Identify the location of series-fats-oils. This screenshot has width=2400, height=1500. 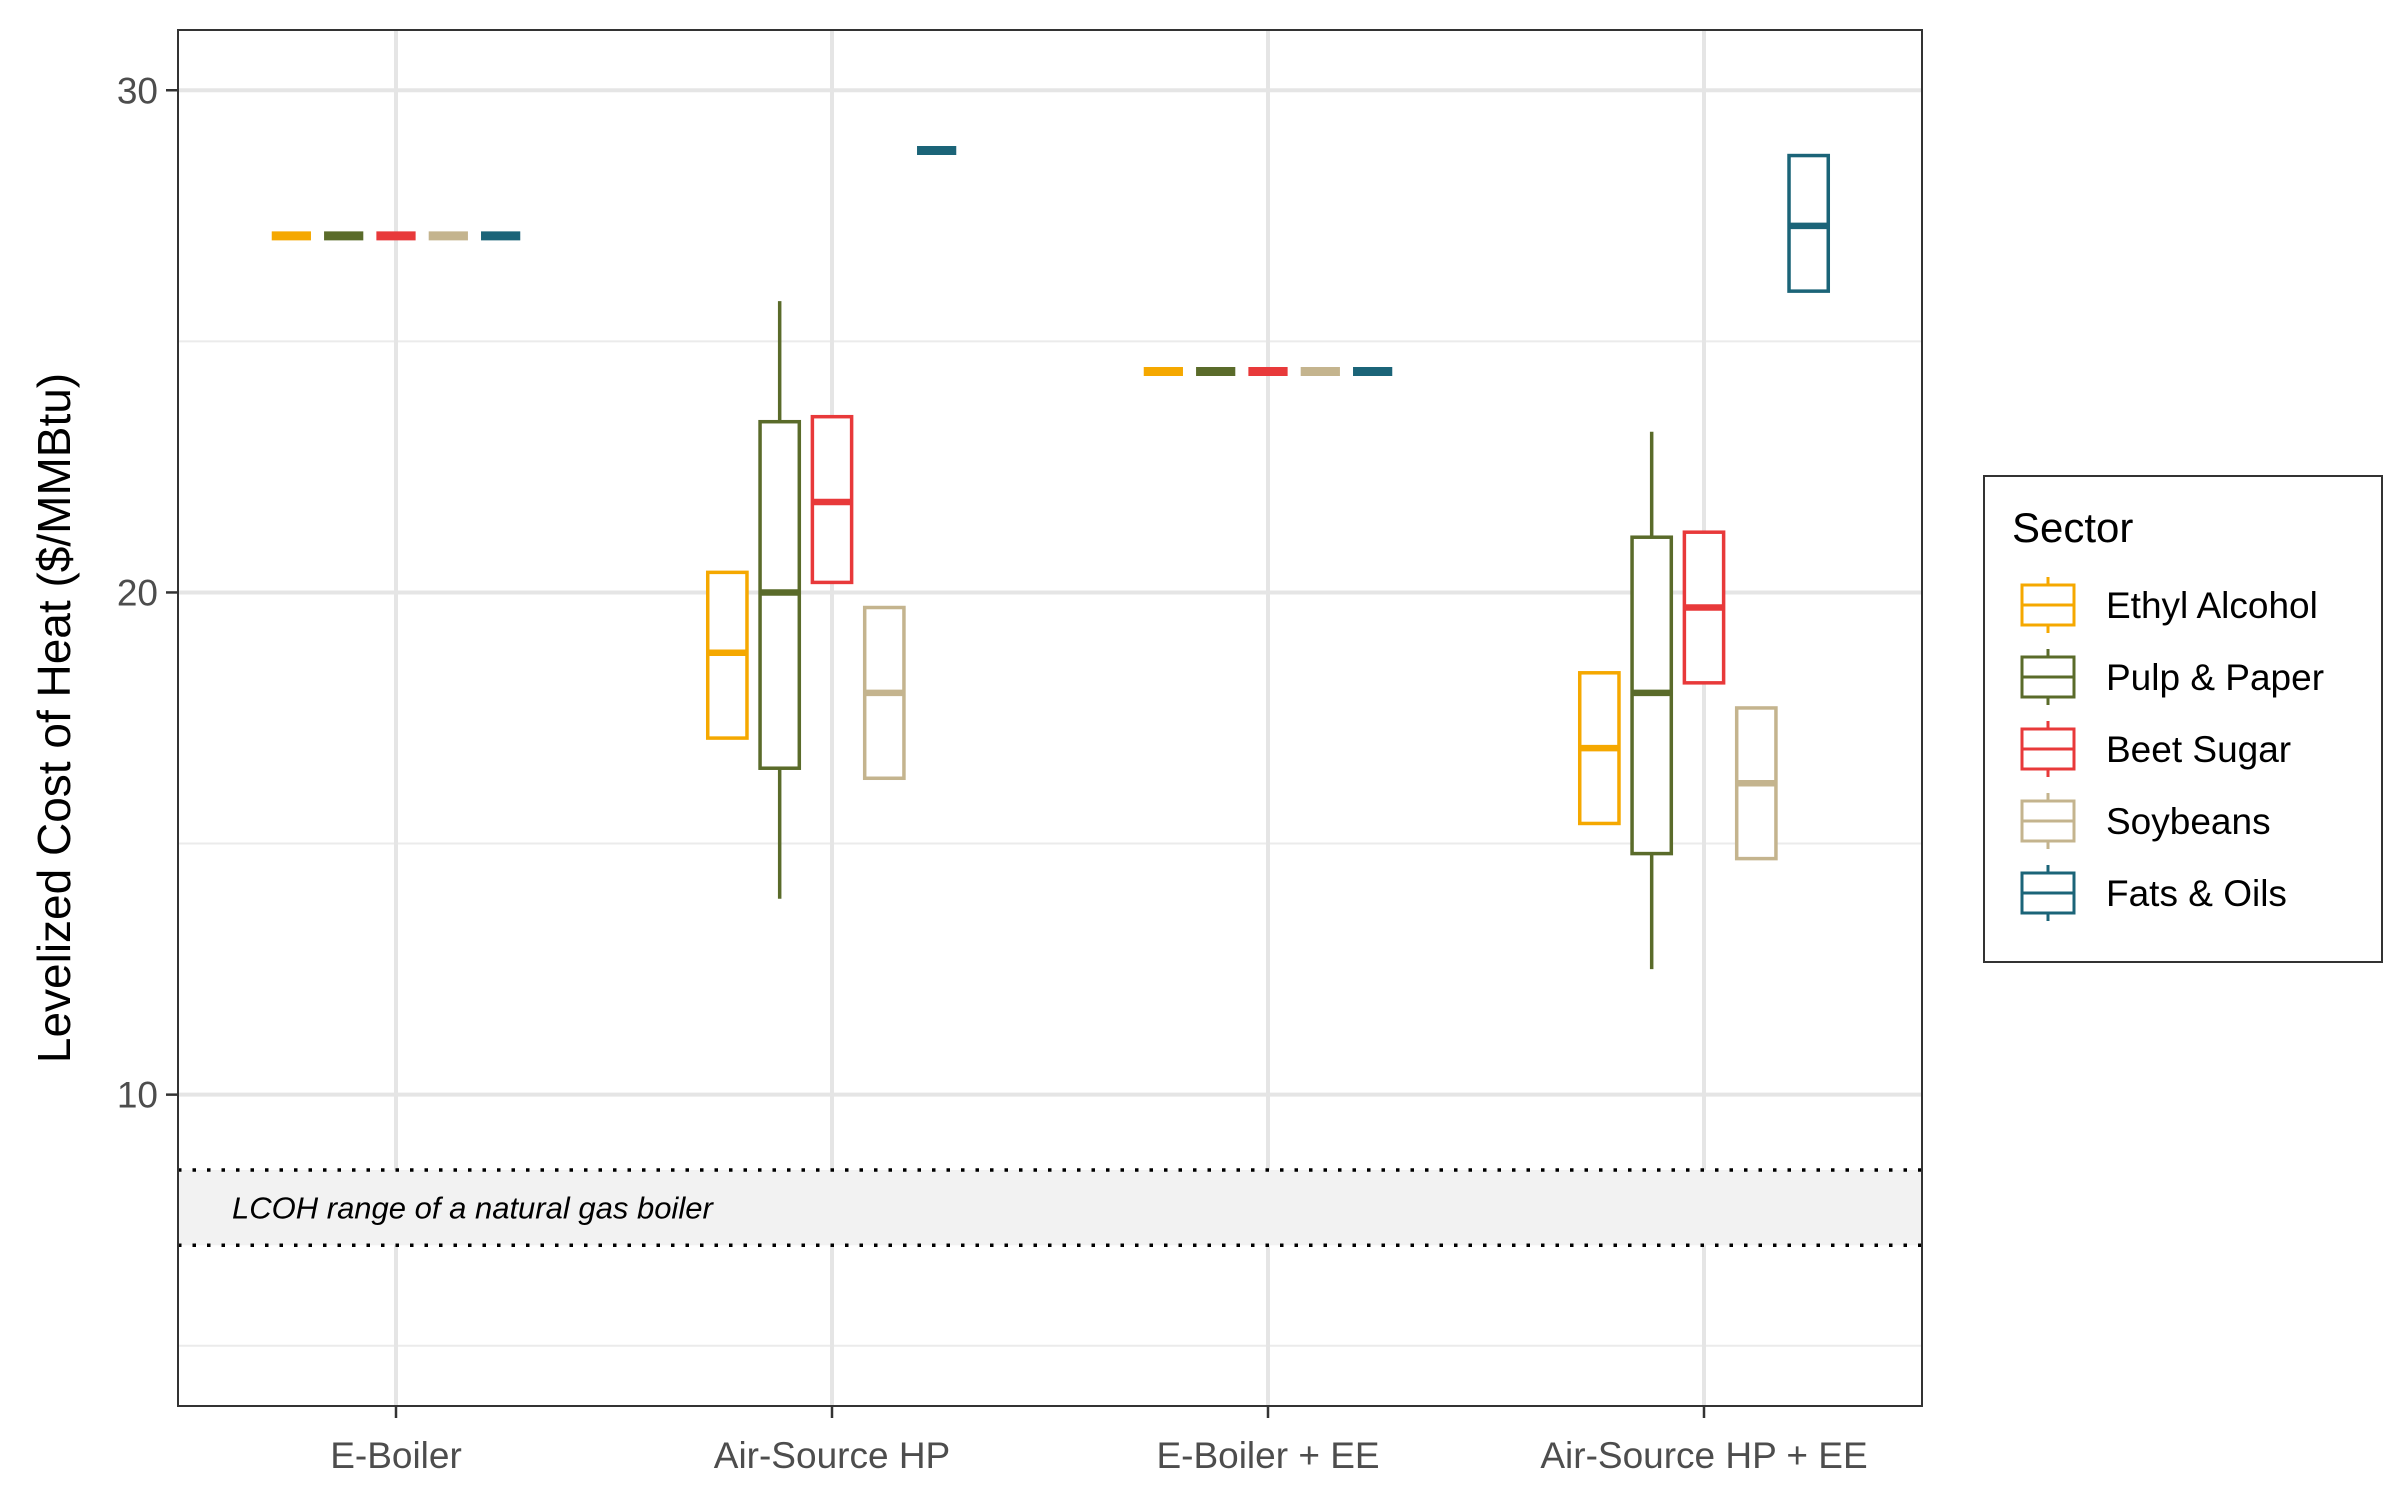
(1156, 261).